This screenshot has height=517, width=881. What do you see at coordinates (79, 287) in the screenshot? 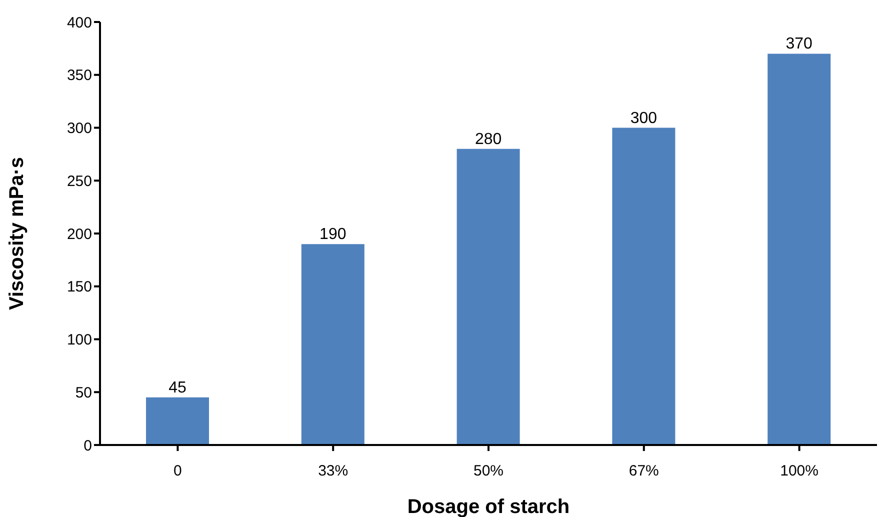
I see `y-tick-label: 150` at bounding box center [79, 287].